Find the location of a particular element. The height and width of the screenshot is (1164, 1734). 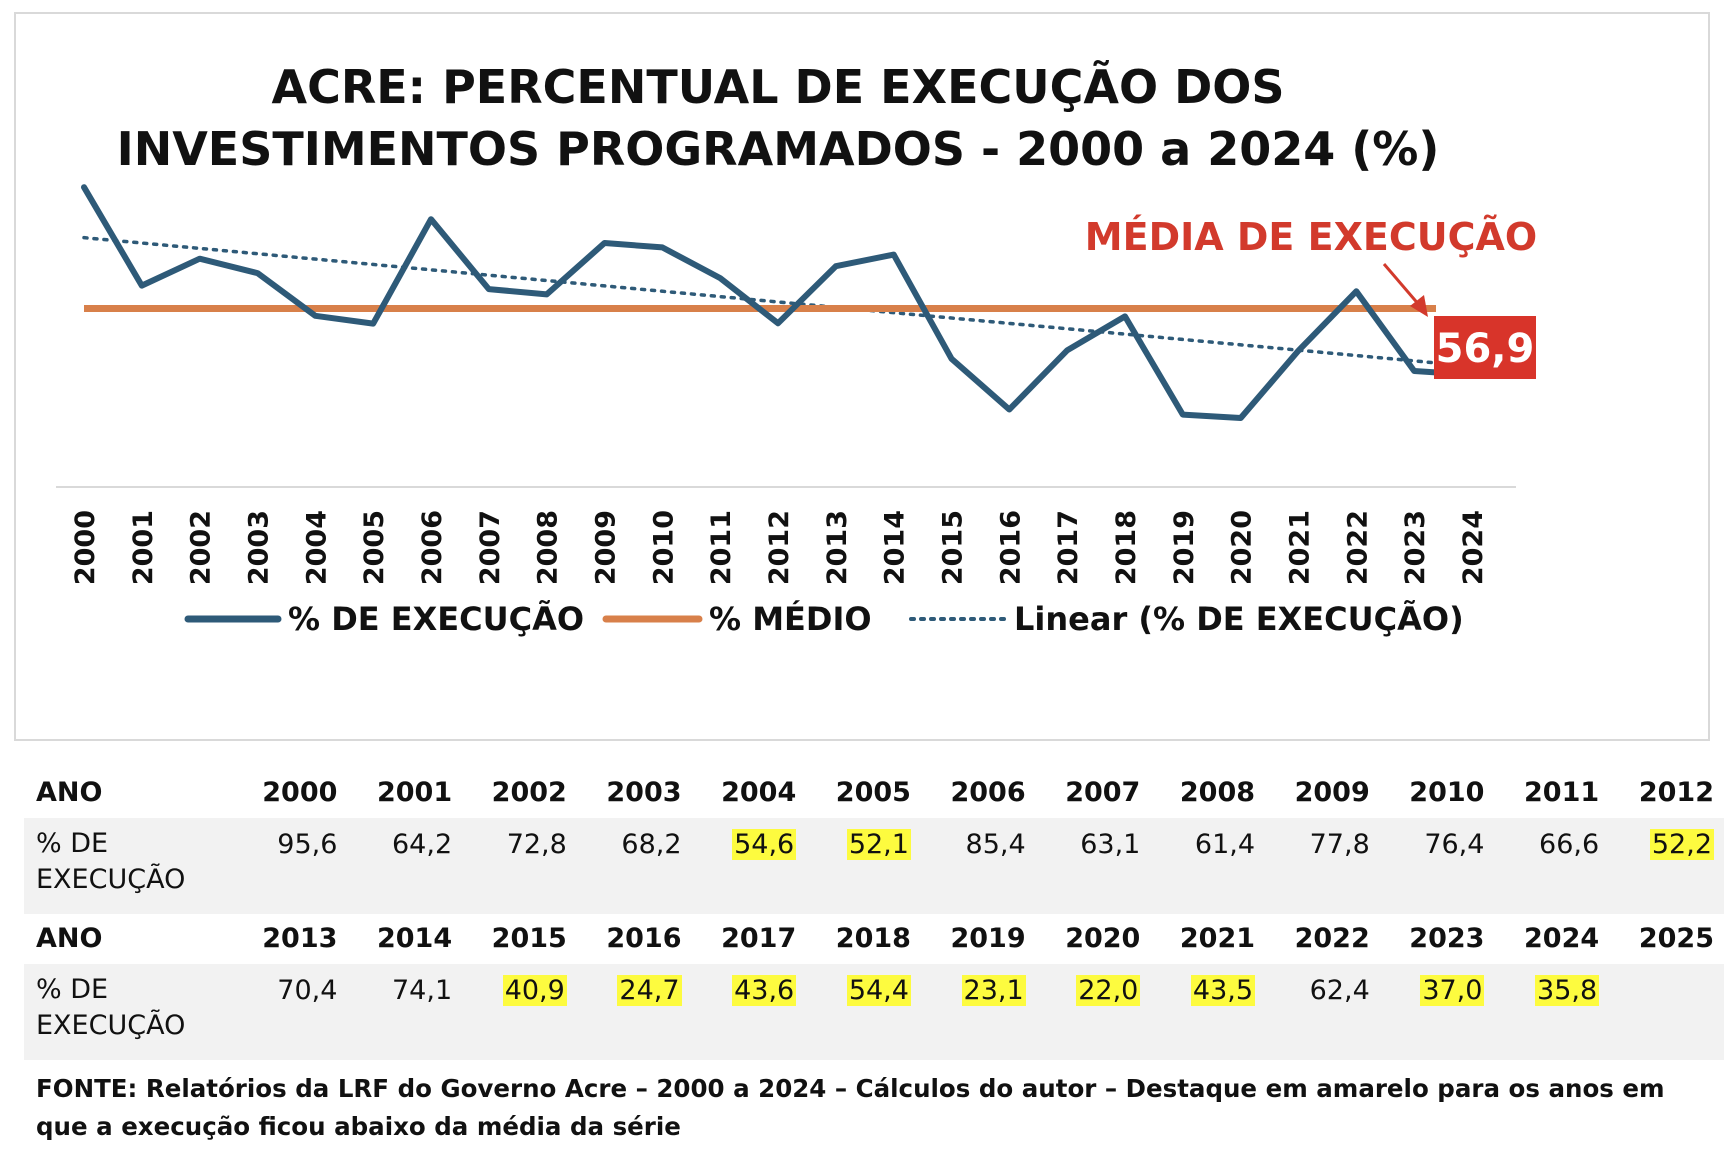

pct-cell-2004: 54,6 is located at coordinates (749, 866).